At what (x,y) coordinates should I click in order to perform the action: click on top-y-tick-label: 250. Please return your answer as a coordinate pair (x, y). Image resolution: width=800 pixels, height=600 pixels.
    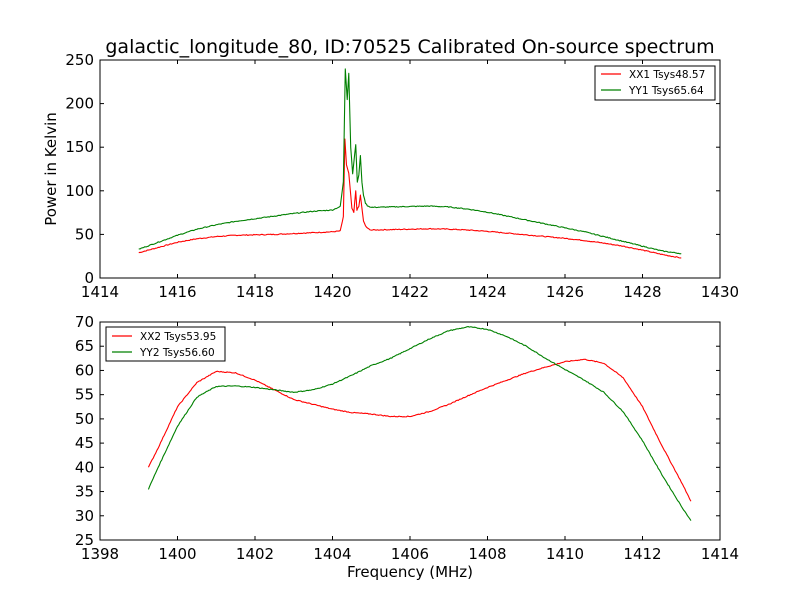
    Looking at the image, I should click on (79, 60).